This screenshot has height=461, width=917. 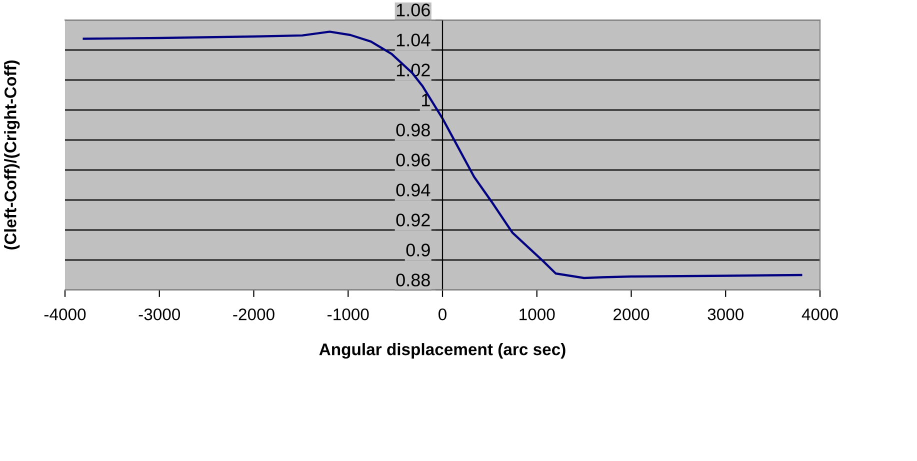 I want to click on y-tick-label: 1, so click(x=426, y=100).